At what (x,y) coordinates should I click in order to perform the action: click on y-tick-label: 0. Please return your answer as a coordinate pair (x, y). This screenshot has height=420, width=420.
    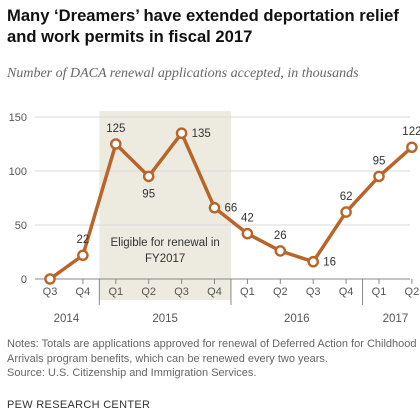
    Looking at the image, I should click on (24, 280).